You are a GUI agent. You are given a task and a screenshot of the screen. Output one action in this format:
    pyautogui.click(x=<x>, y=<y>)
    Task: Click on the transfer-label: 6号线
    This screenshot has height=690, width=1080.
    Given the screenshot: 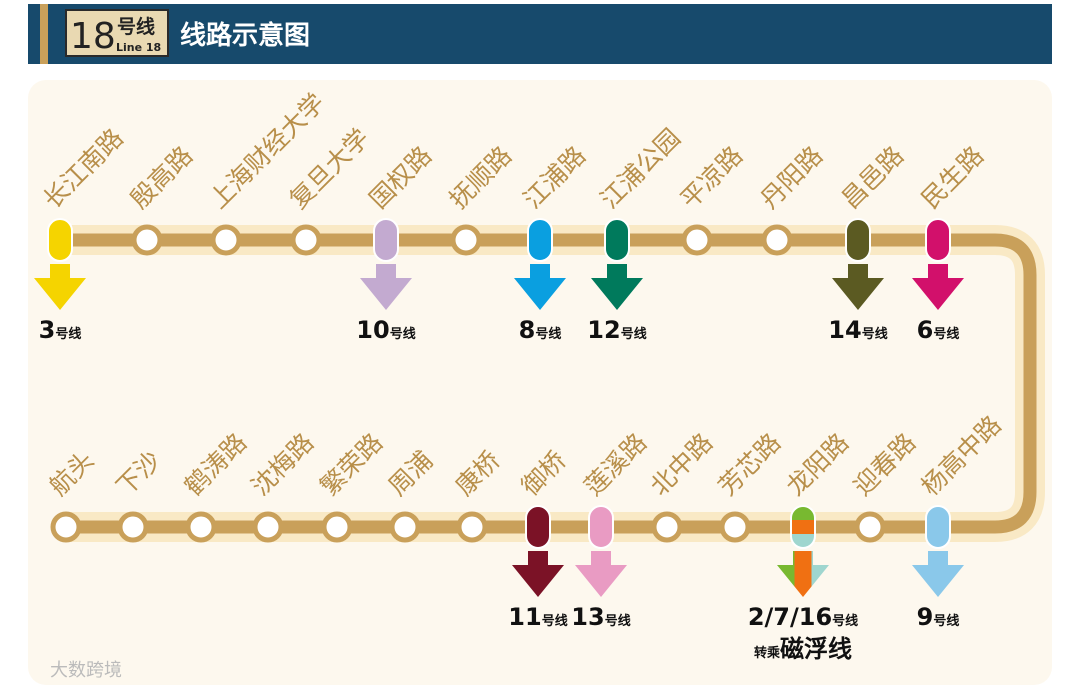 What is the action you would take?
    pyautogui.click(x=938, y=330)
    